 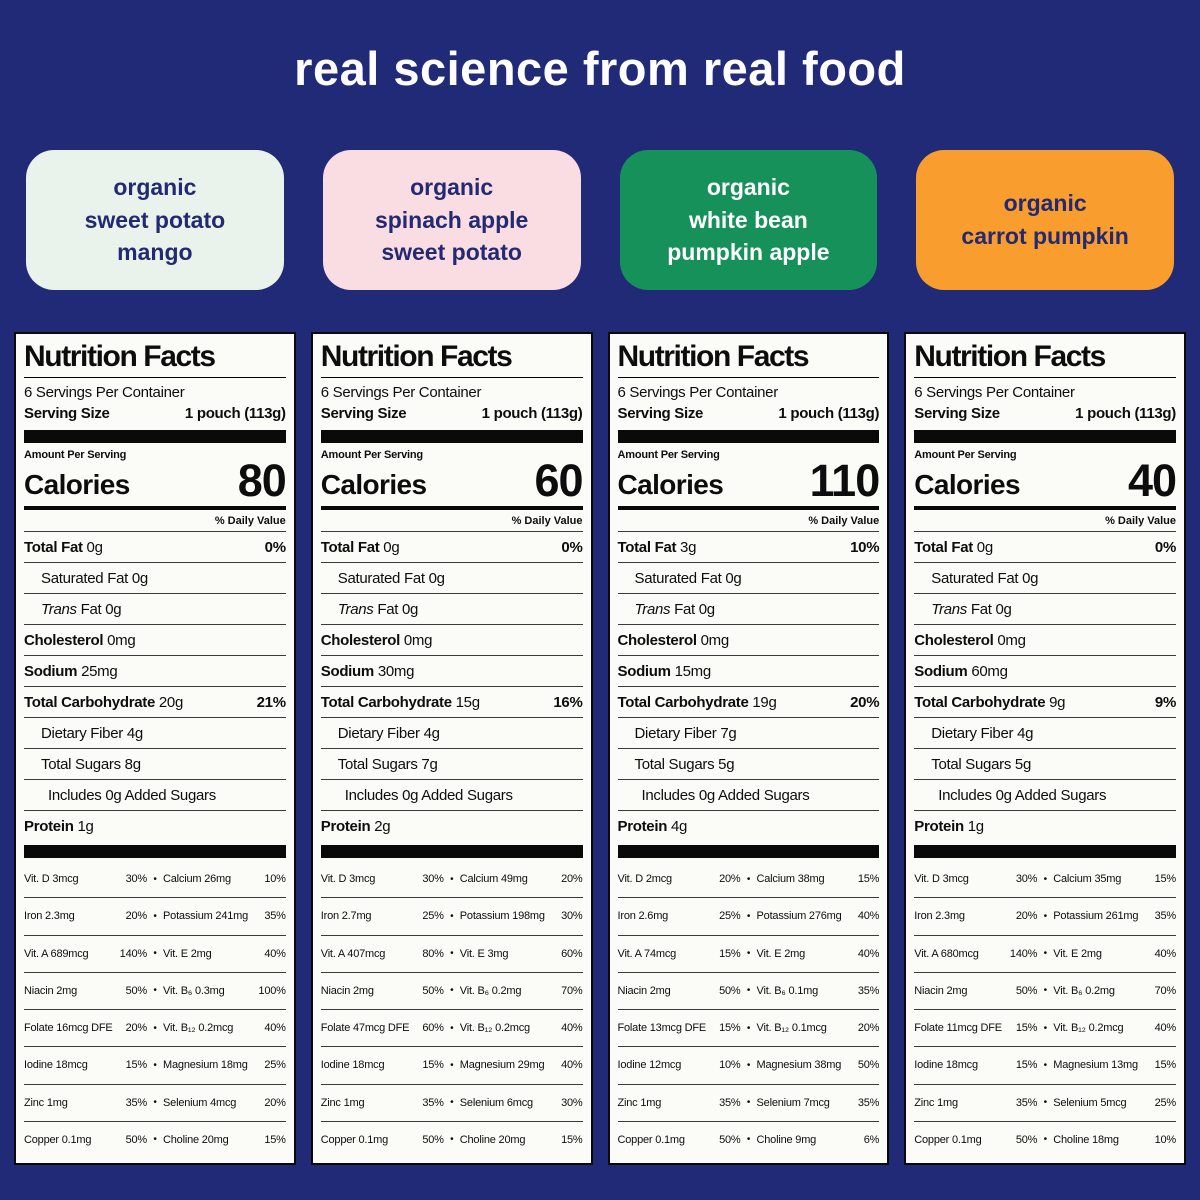 I want to click on micro-left: Zinc 1mg 35%, so click(x=680, y=1103).